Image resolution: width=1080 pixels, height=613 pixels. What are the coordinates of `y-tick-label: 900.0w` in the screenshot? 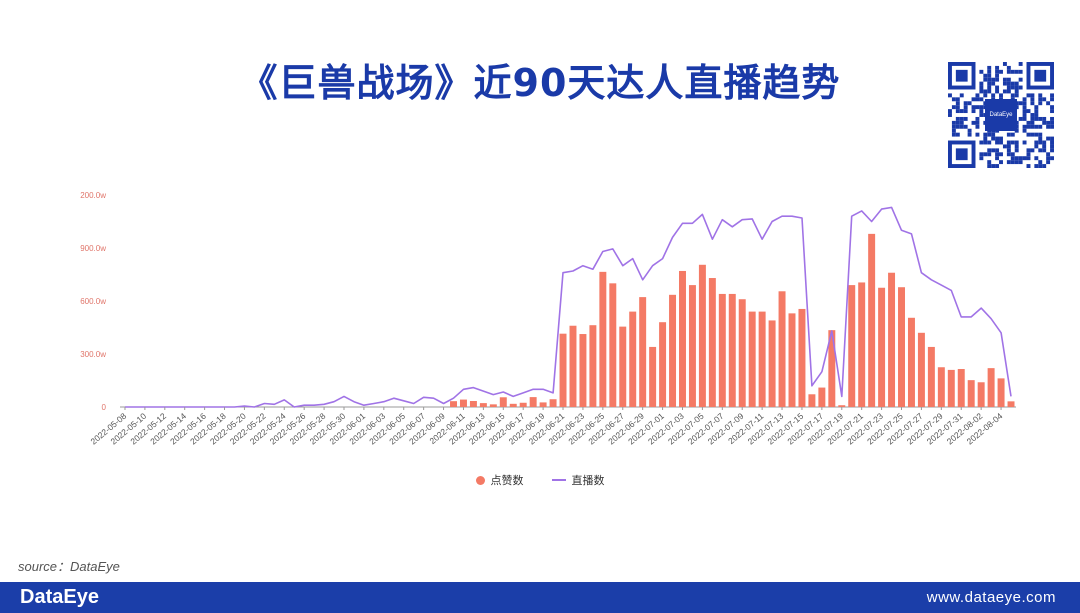 It's located at (93, 248).